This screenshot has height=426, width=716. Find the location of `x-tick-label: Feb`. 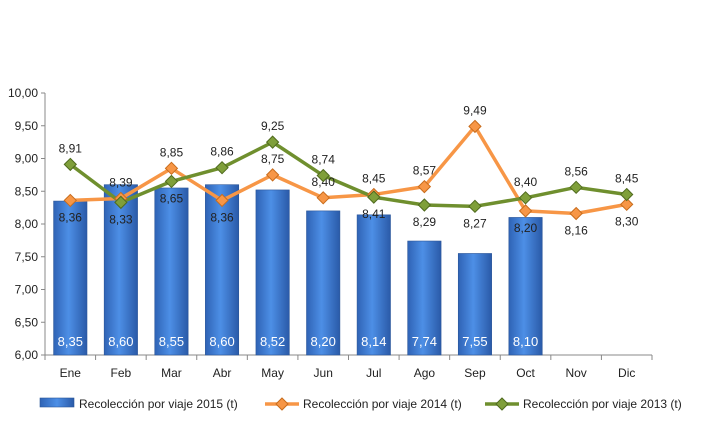

x-tick-label: Feb is located at coordinates (121, 373).